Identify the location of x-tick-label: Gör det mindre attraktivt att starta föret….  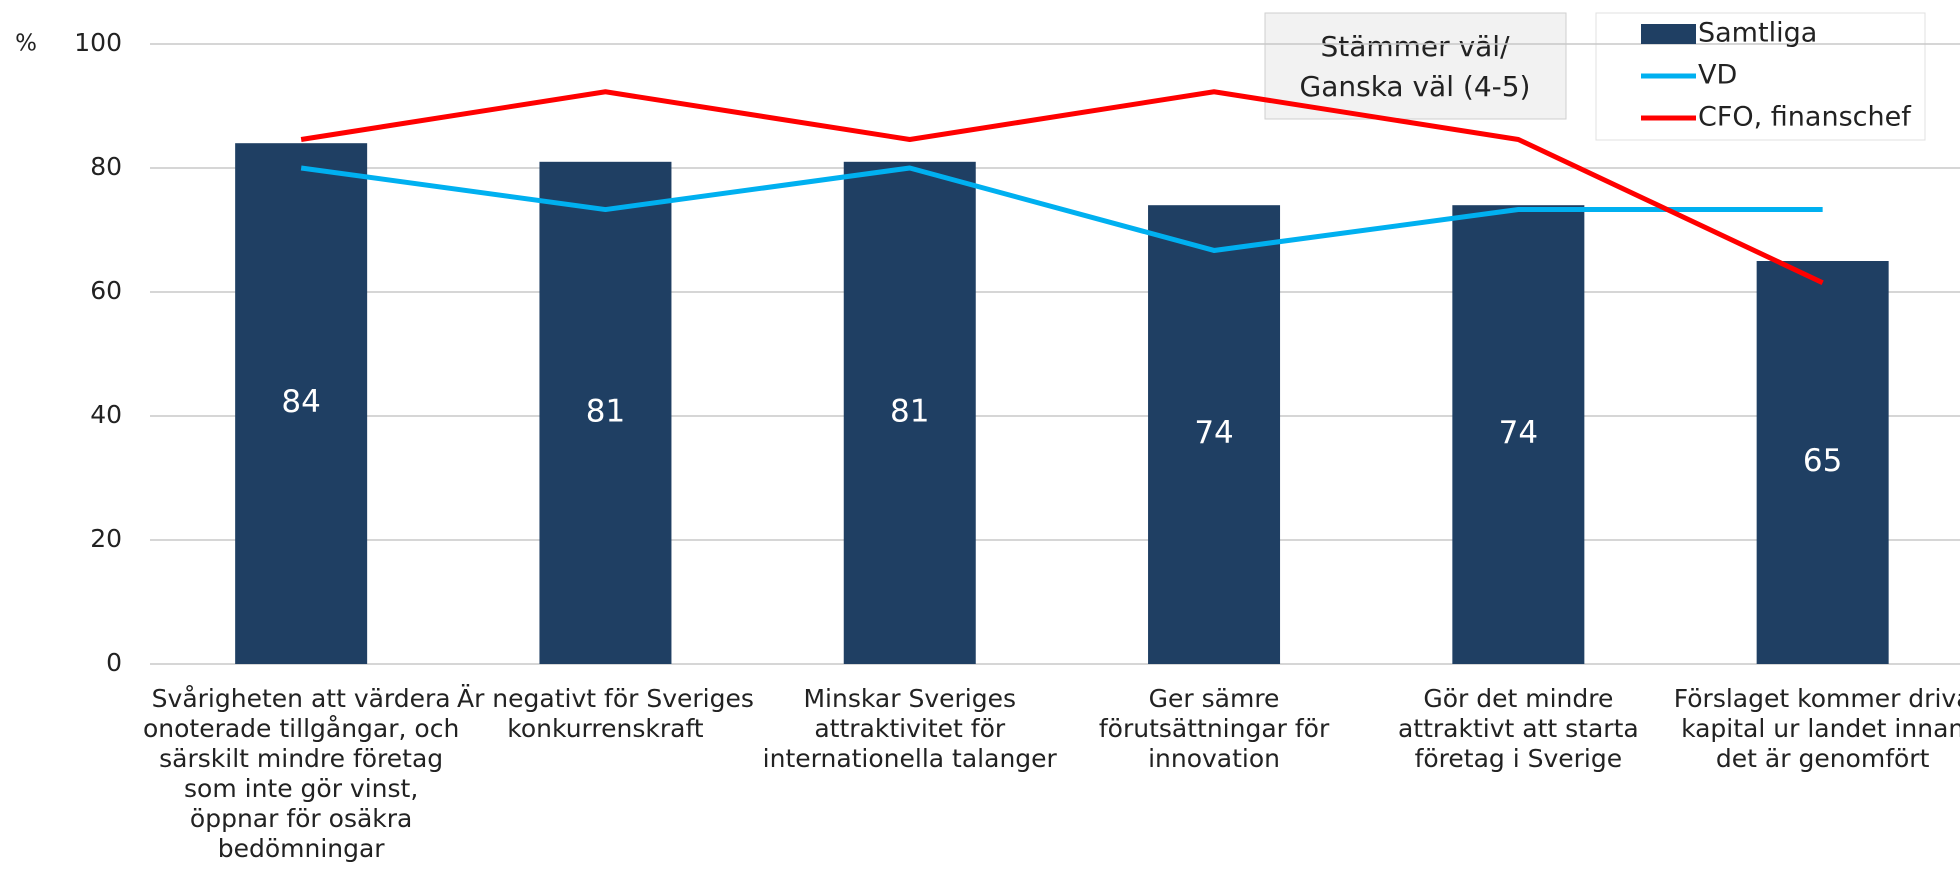
(1518, 728).